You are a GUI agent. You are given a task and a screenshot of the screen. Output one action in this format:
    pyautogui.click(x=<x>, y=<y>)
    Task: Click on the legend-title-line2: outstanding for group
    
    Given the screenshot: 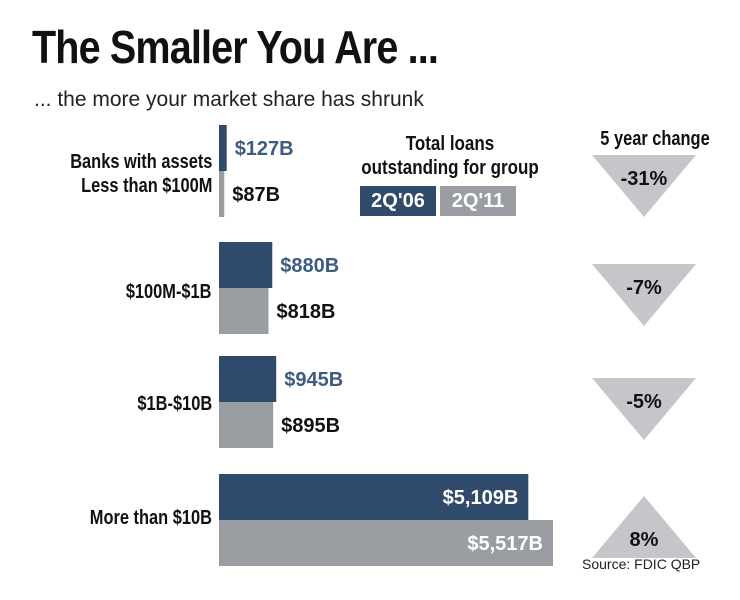 What is the action you would take?
    pyautogui.click(x=450, y=168)
    